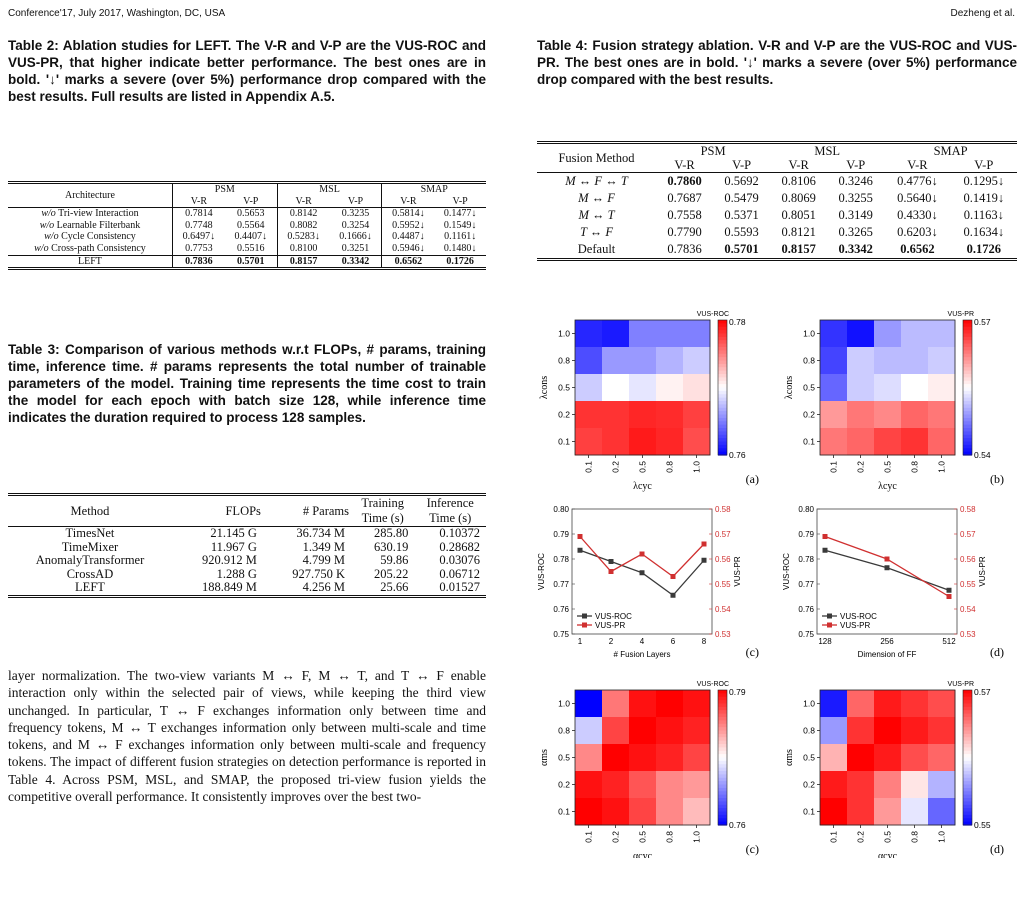  Describe the element at coordinates (319, 573) in the screenshot. I see `table3-cell-params: 927.750 K` at that location.